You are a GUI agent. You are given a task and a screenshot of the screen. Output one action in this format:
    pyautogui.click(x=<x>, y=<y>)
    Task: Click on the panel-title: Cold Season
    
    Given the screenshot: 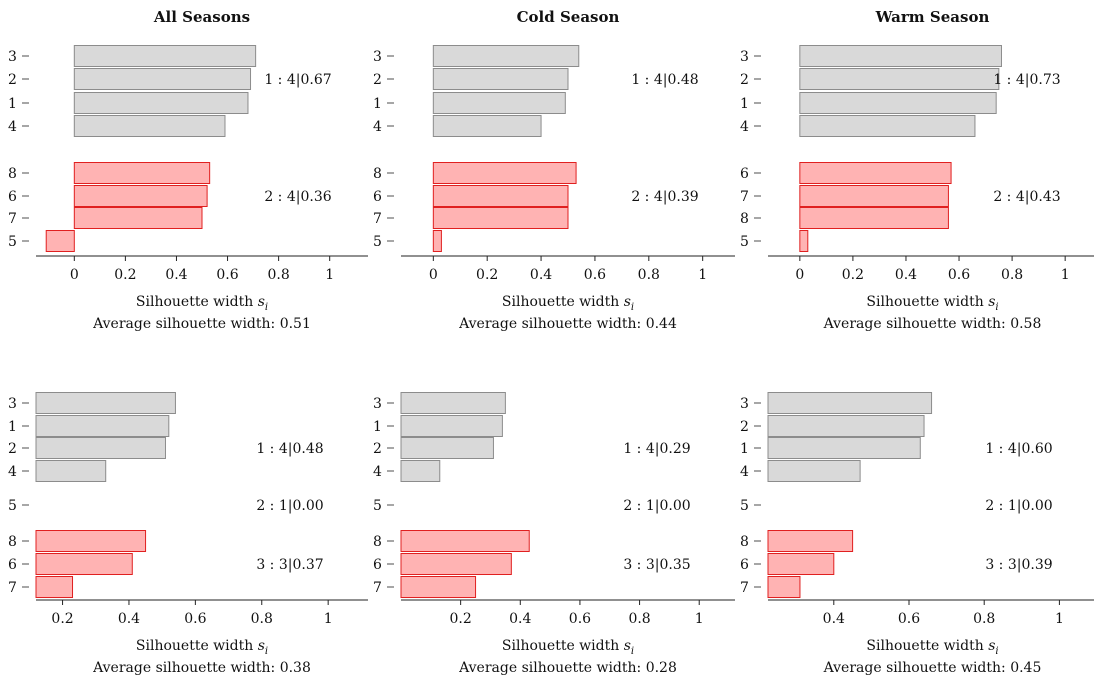 What is the action you would take?
    pyautogui.click(x=568, y=17)
    